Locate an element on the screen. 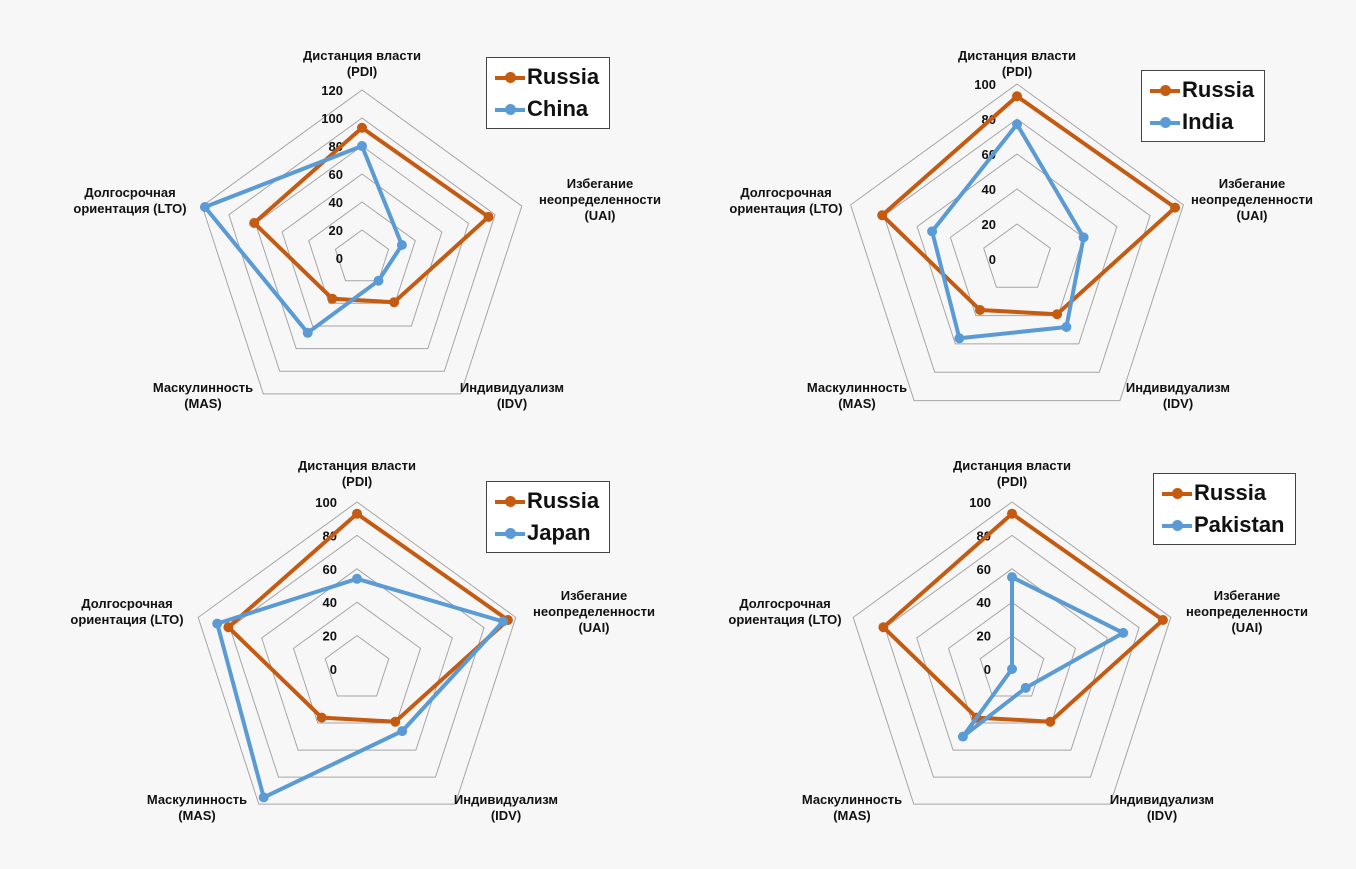 The image size is (1356, 869). point-japan-idv is located at coordinates (402, 731).